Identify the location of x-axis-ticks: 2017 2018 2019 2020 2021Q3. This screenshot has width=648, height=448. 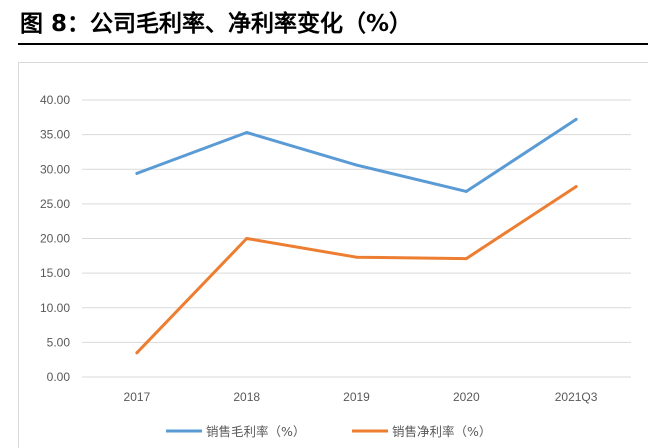
(361, 397).